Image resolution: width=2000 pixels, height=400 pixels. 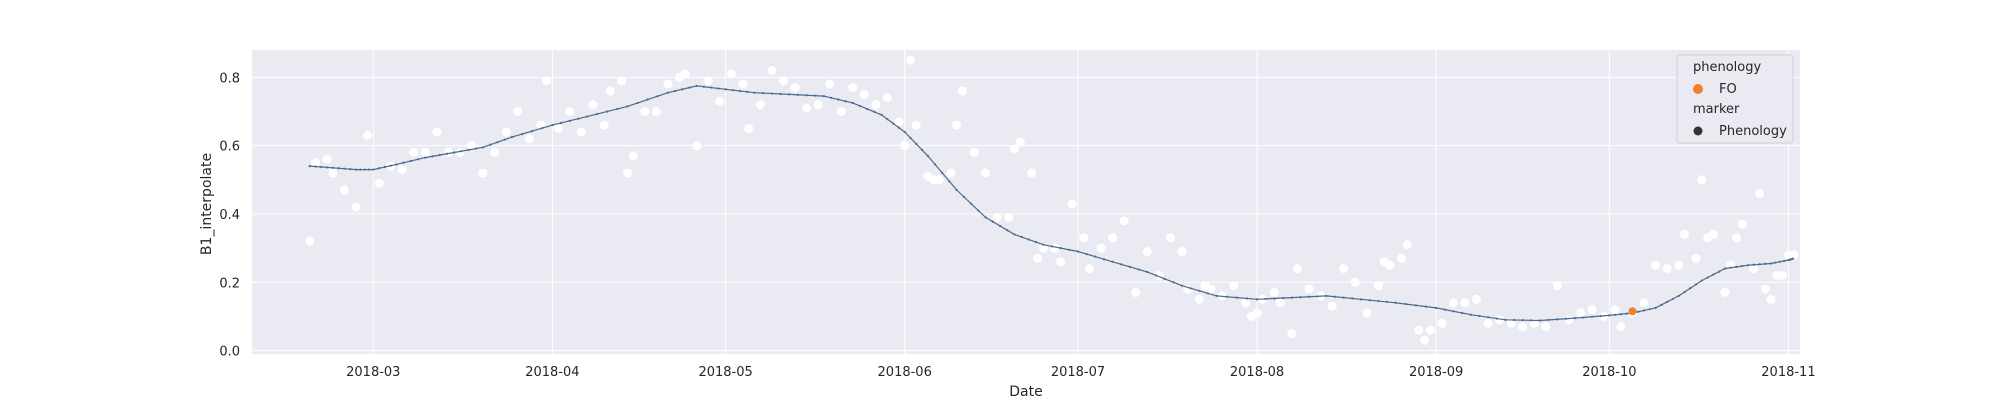 I want to click on y-tick-label: 0.2, so click(x=229, y=283).